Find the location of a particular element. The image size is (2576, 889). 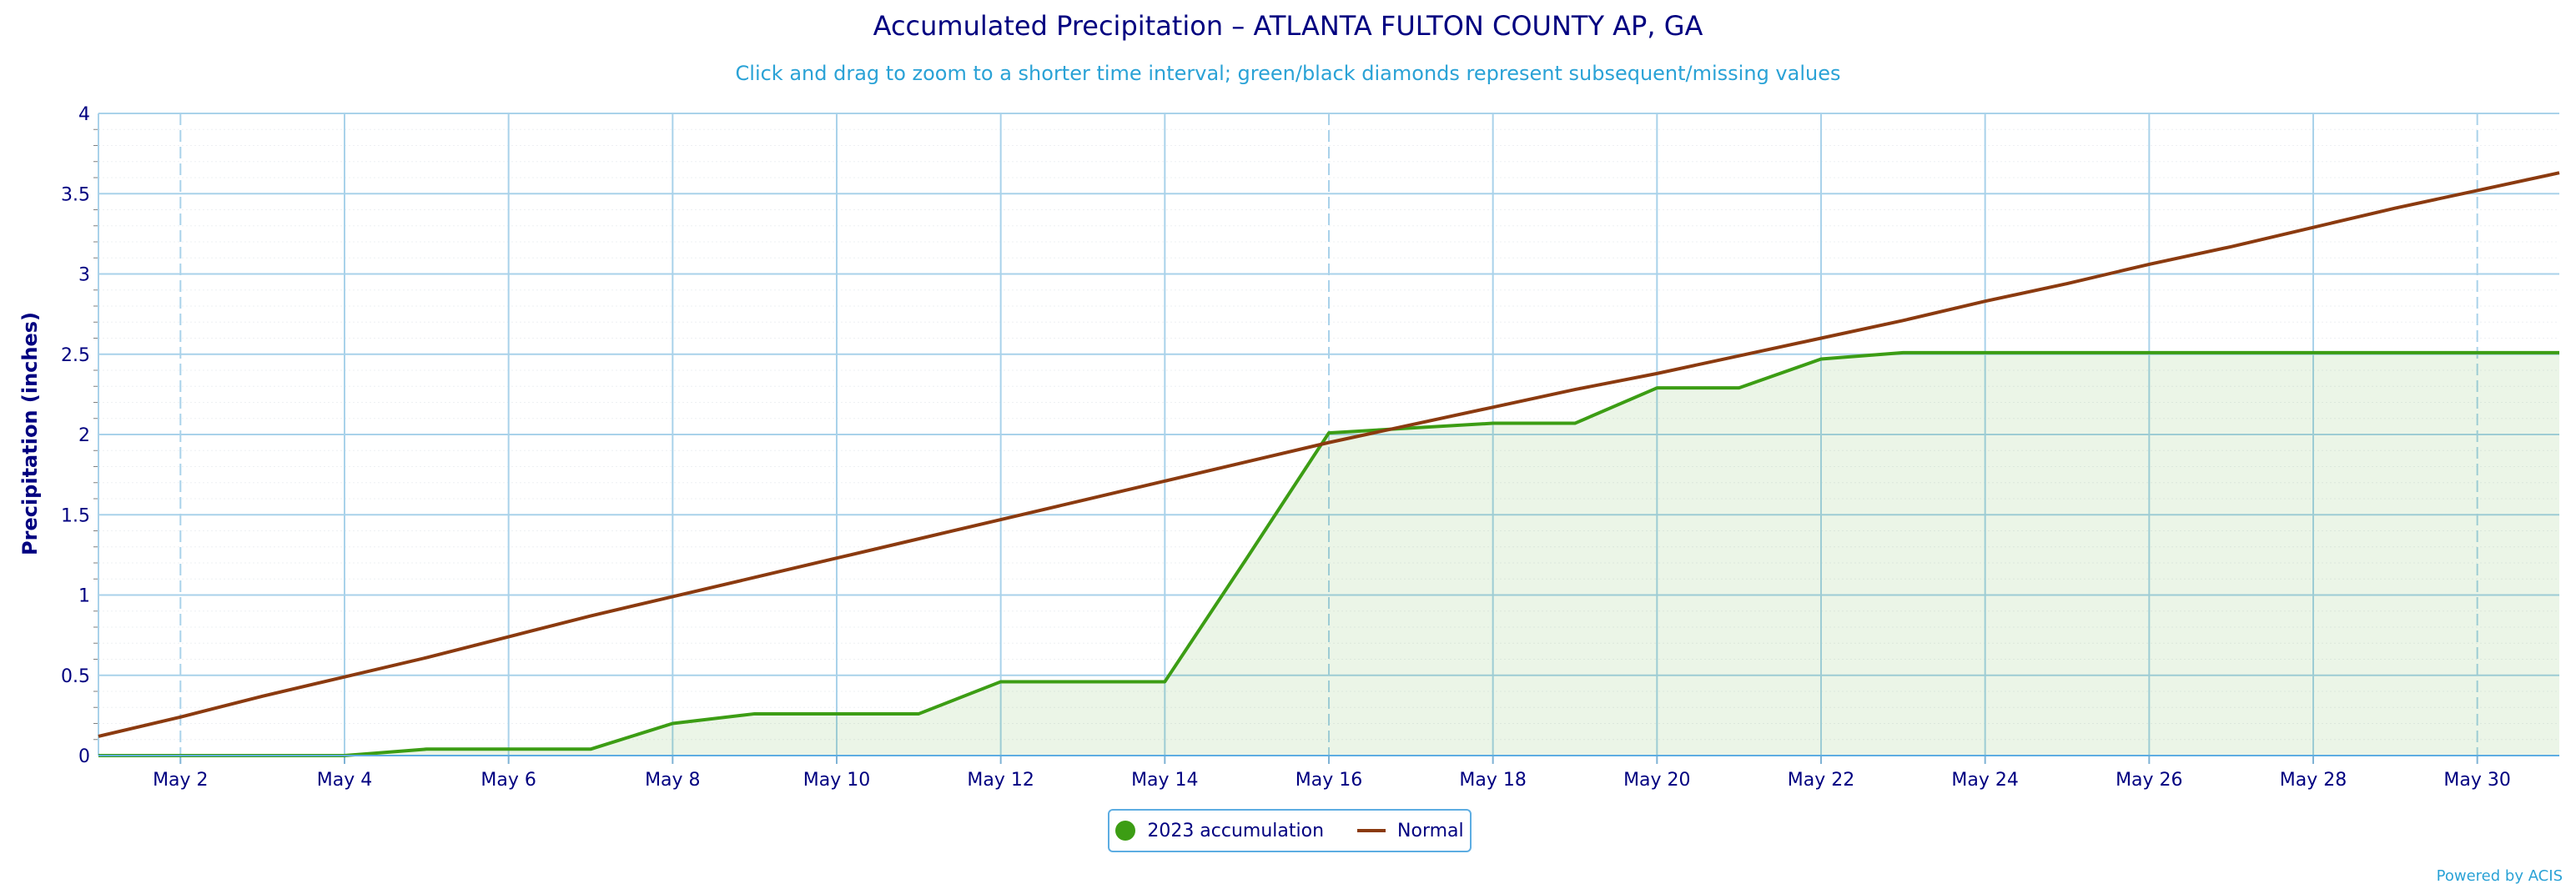

x-tick-label: May 4 is located at coordinates (344, 780).